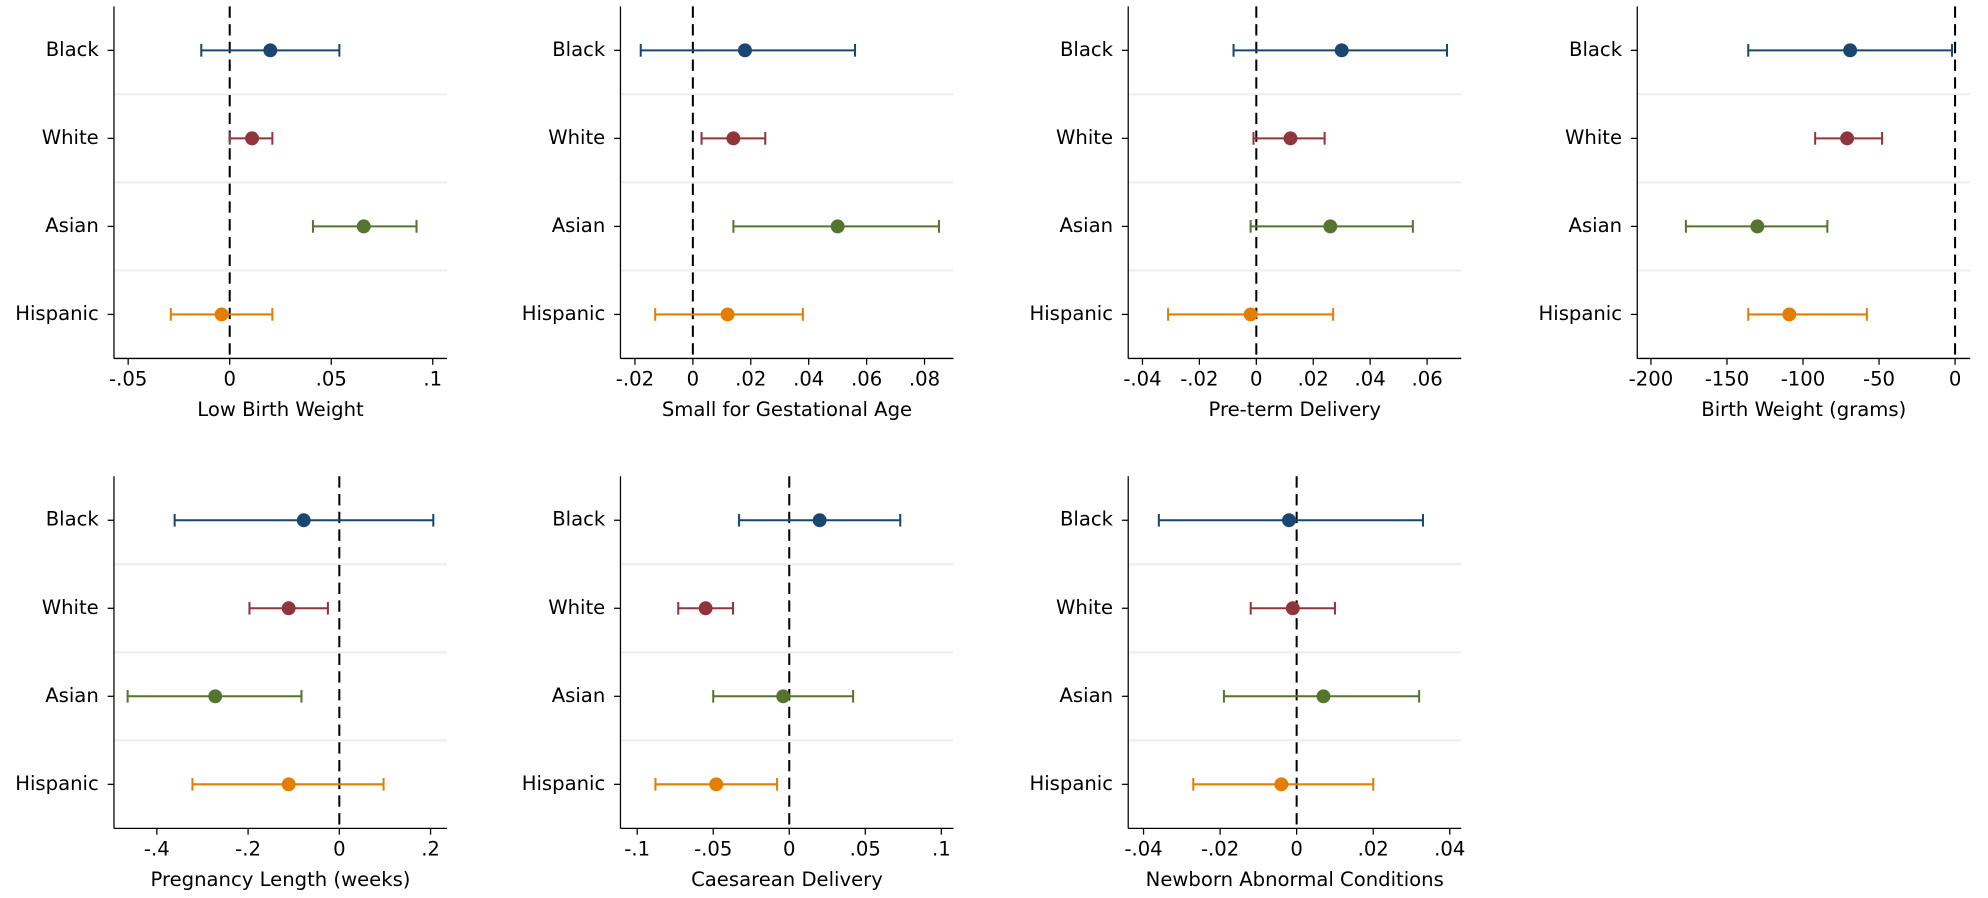 This screenshot has width=1988, height=898. Describe the element at coordinates (1295, 879) in the screenshot. I see `x-axis-label: Newborn Abnormal Conditions` at that location.